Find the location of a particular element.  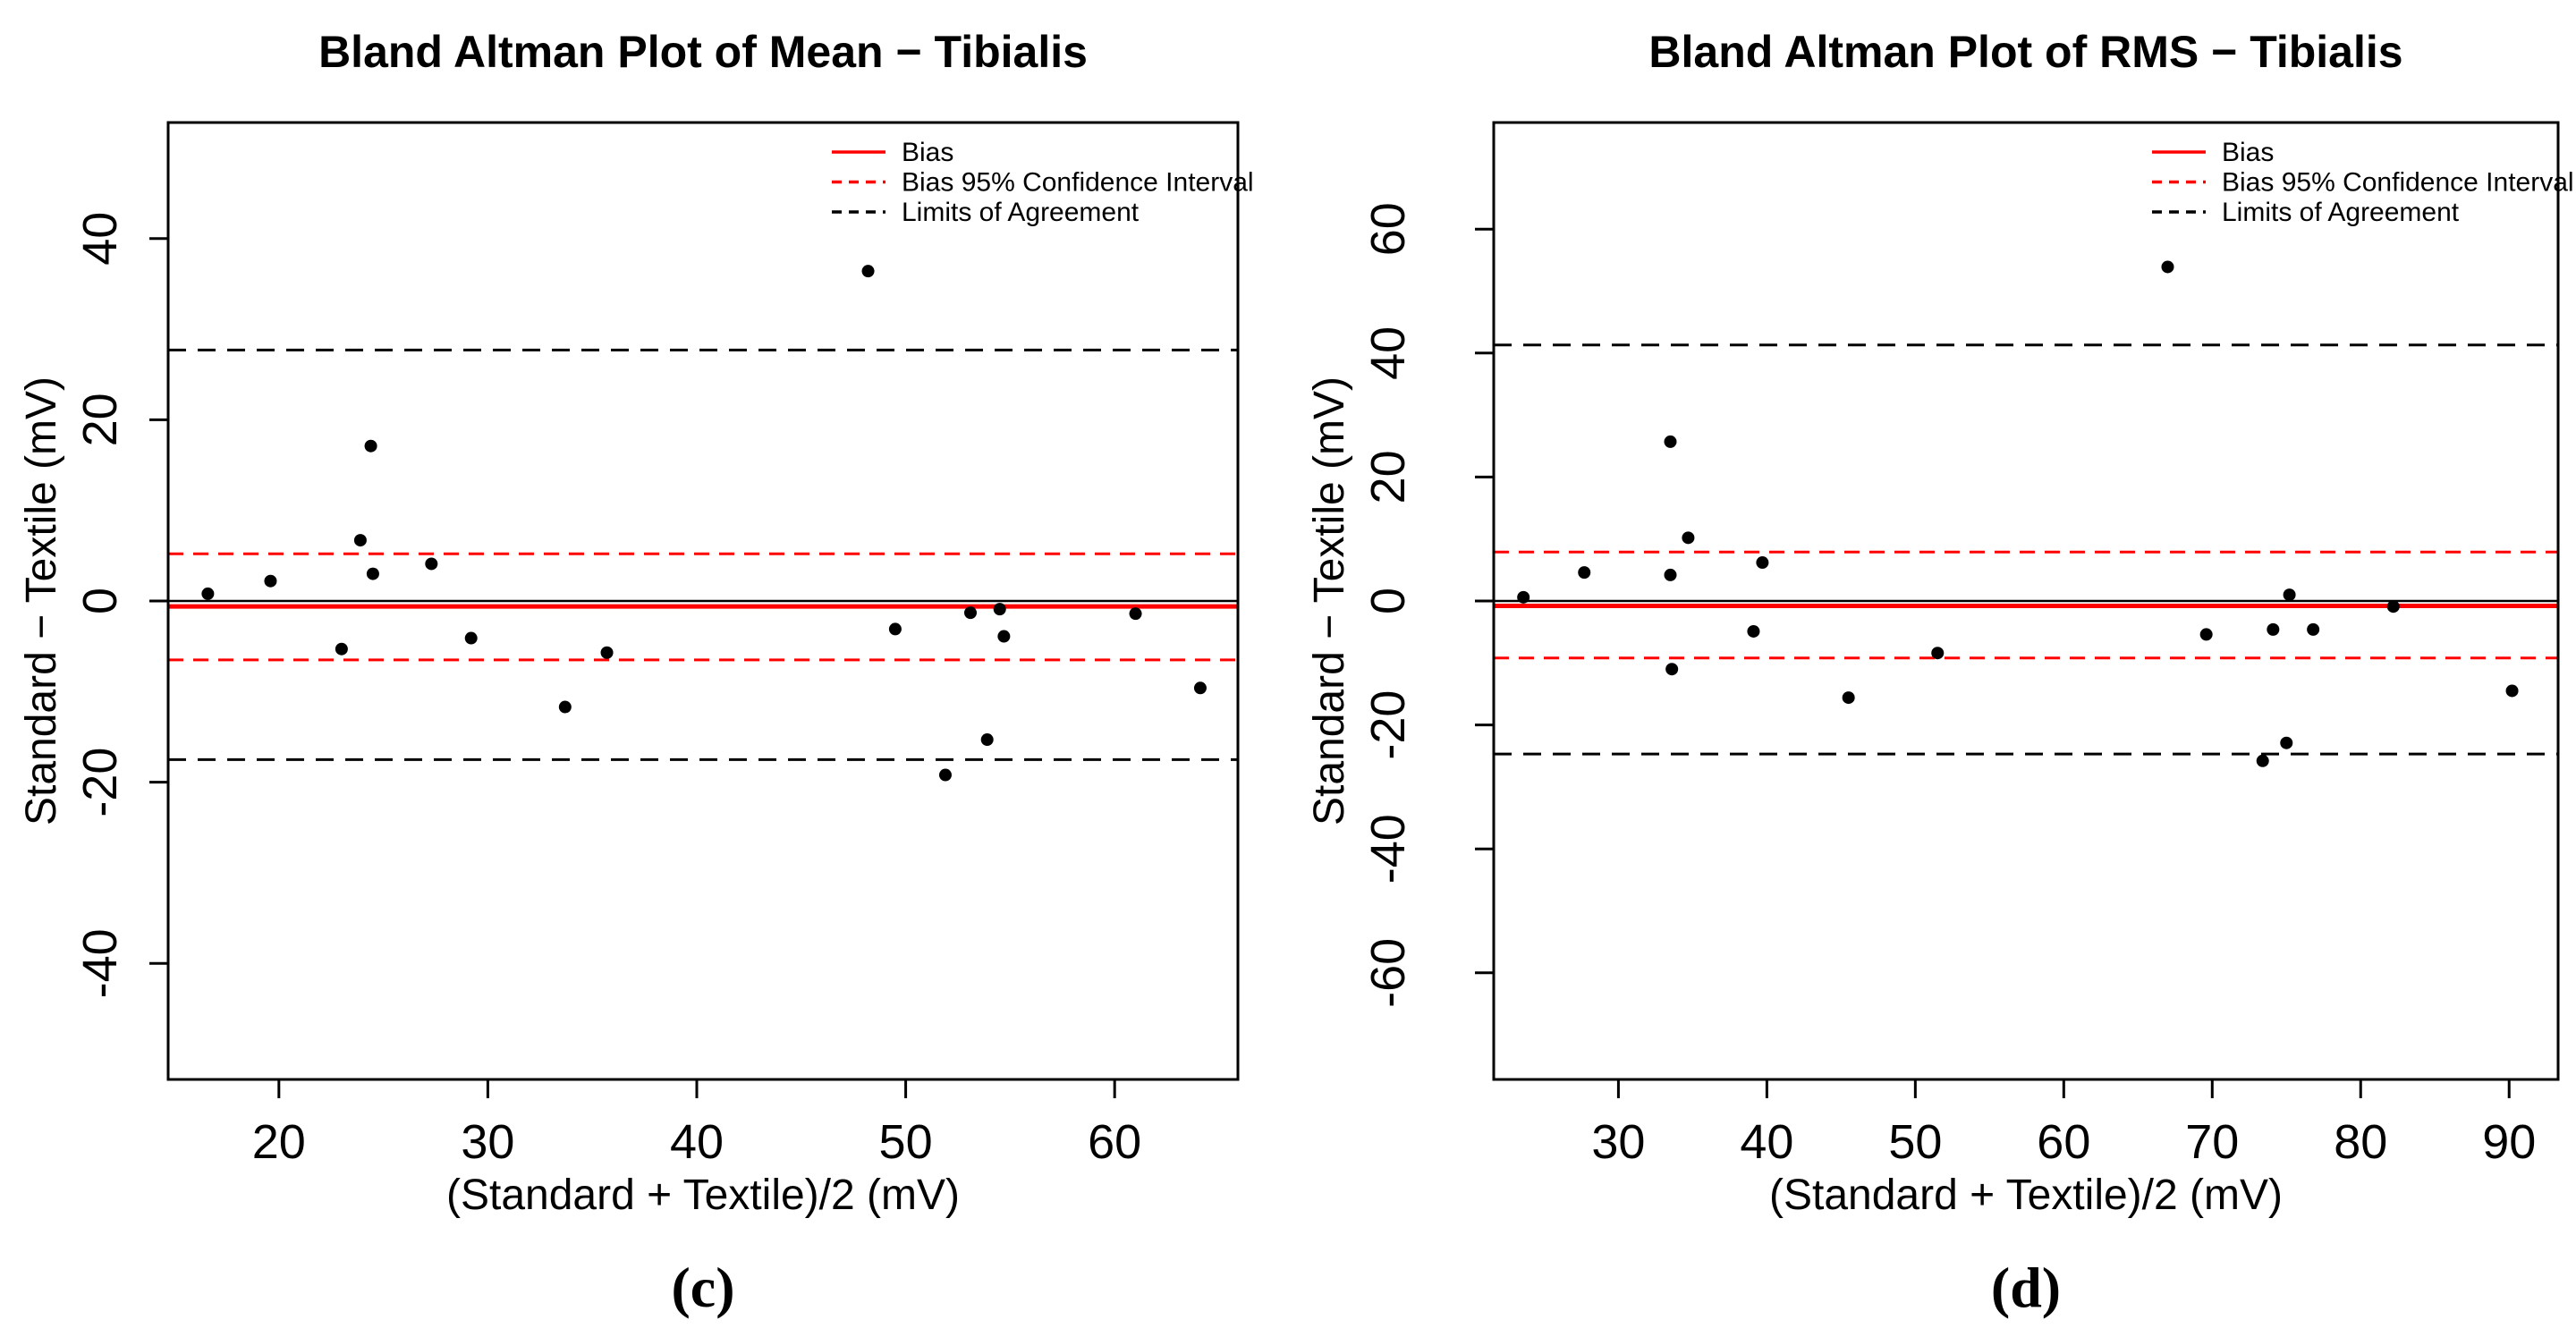

y-tick-label: 60 is located at coordinates (1388, 229).